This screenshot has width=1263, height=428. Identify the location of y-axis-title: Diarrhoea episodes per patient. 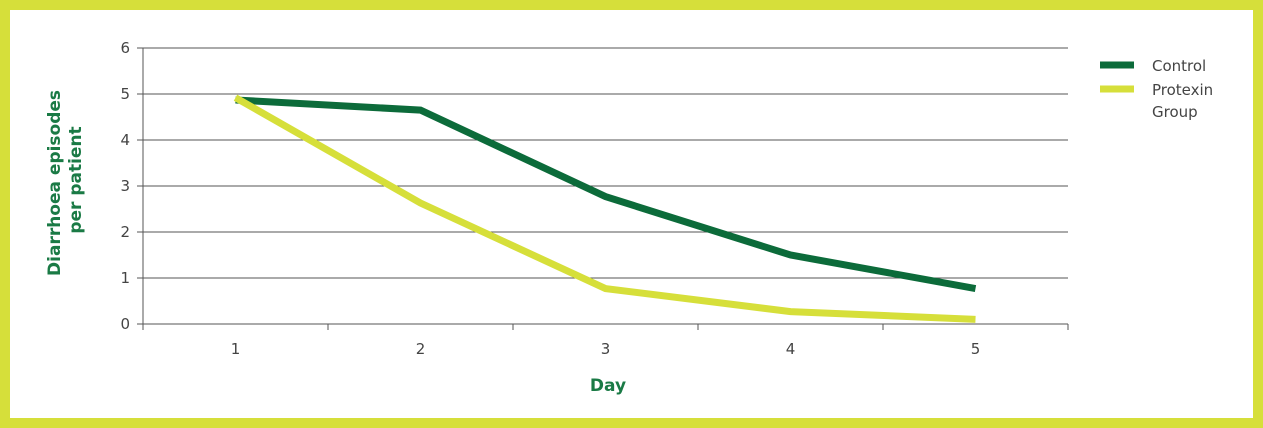
(65, 180).